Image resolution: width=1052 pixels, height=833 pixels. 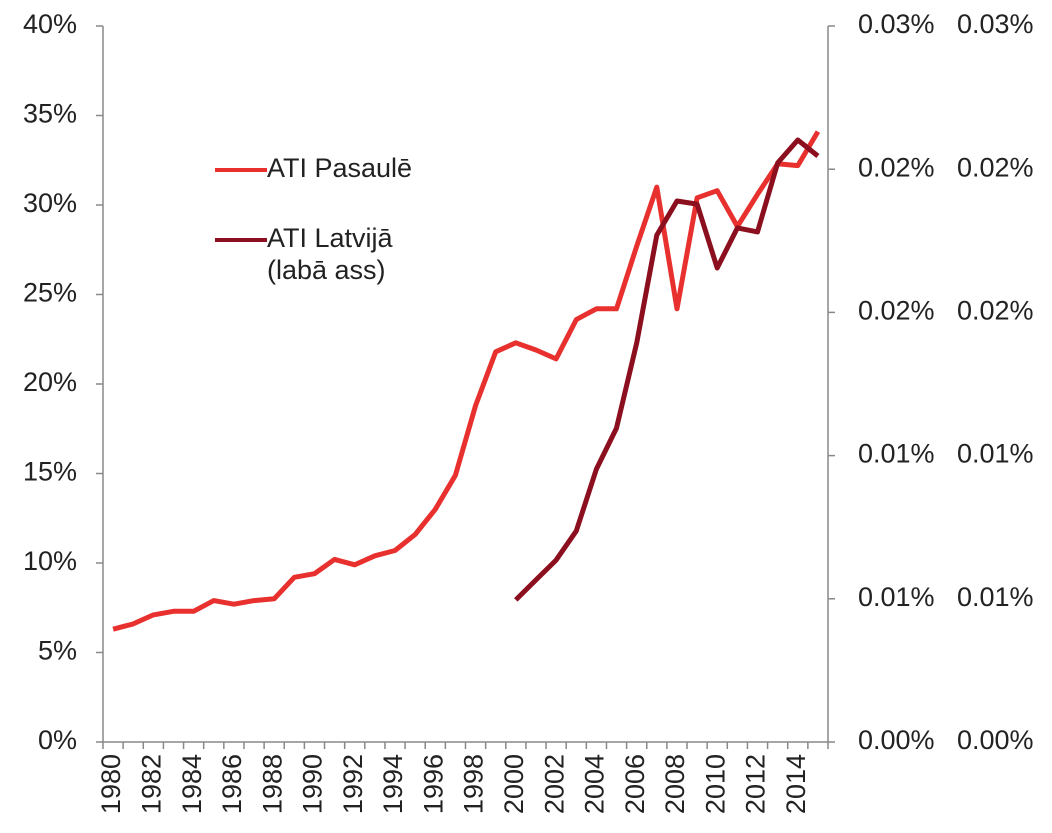 What do you see at coordinates (50, 293) in the screenshot?
I see `y-tick-label: 25%` at bounding box center [50, 293].